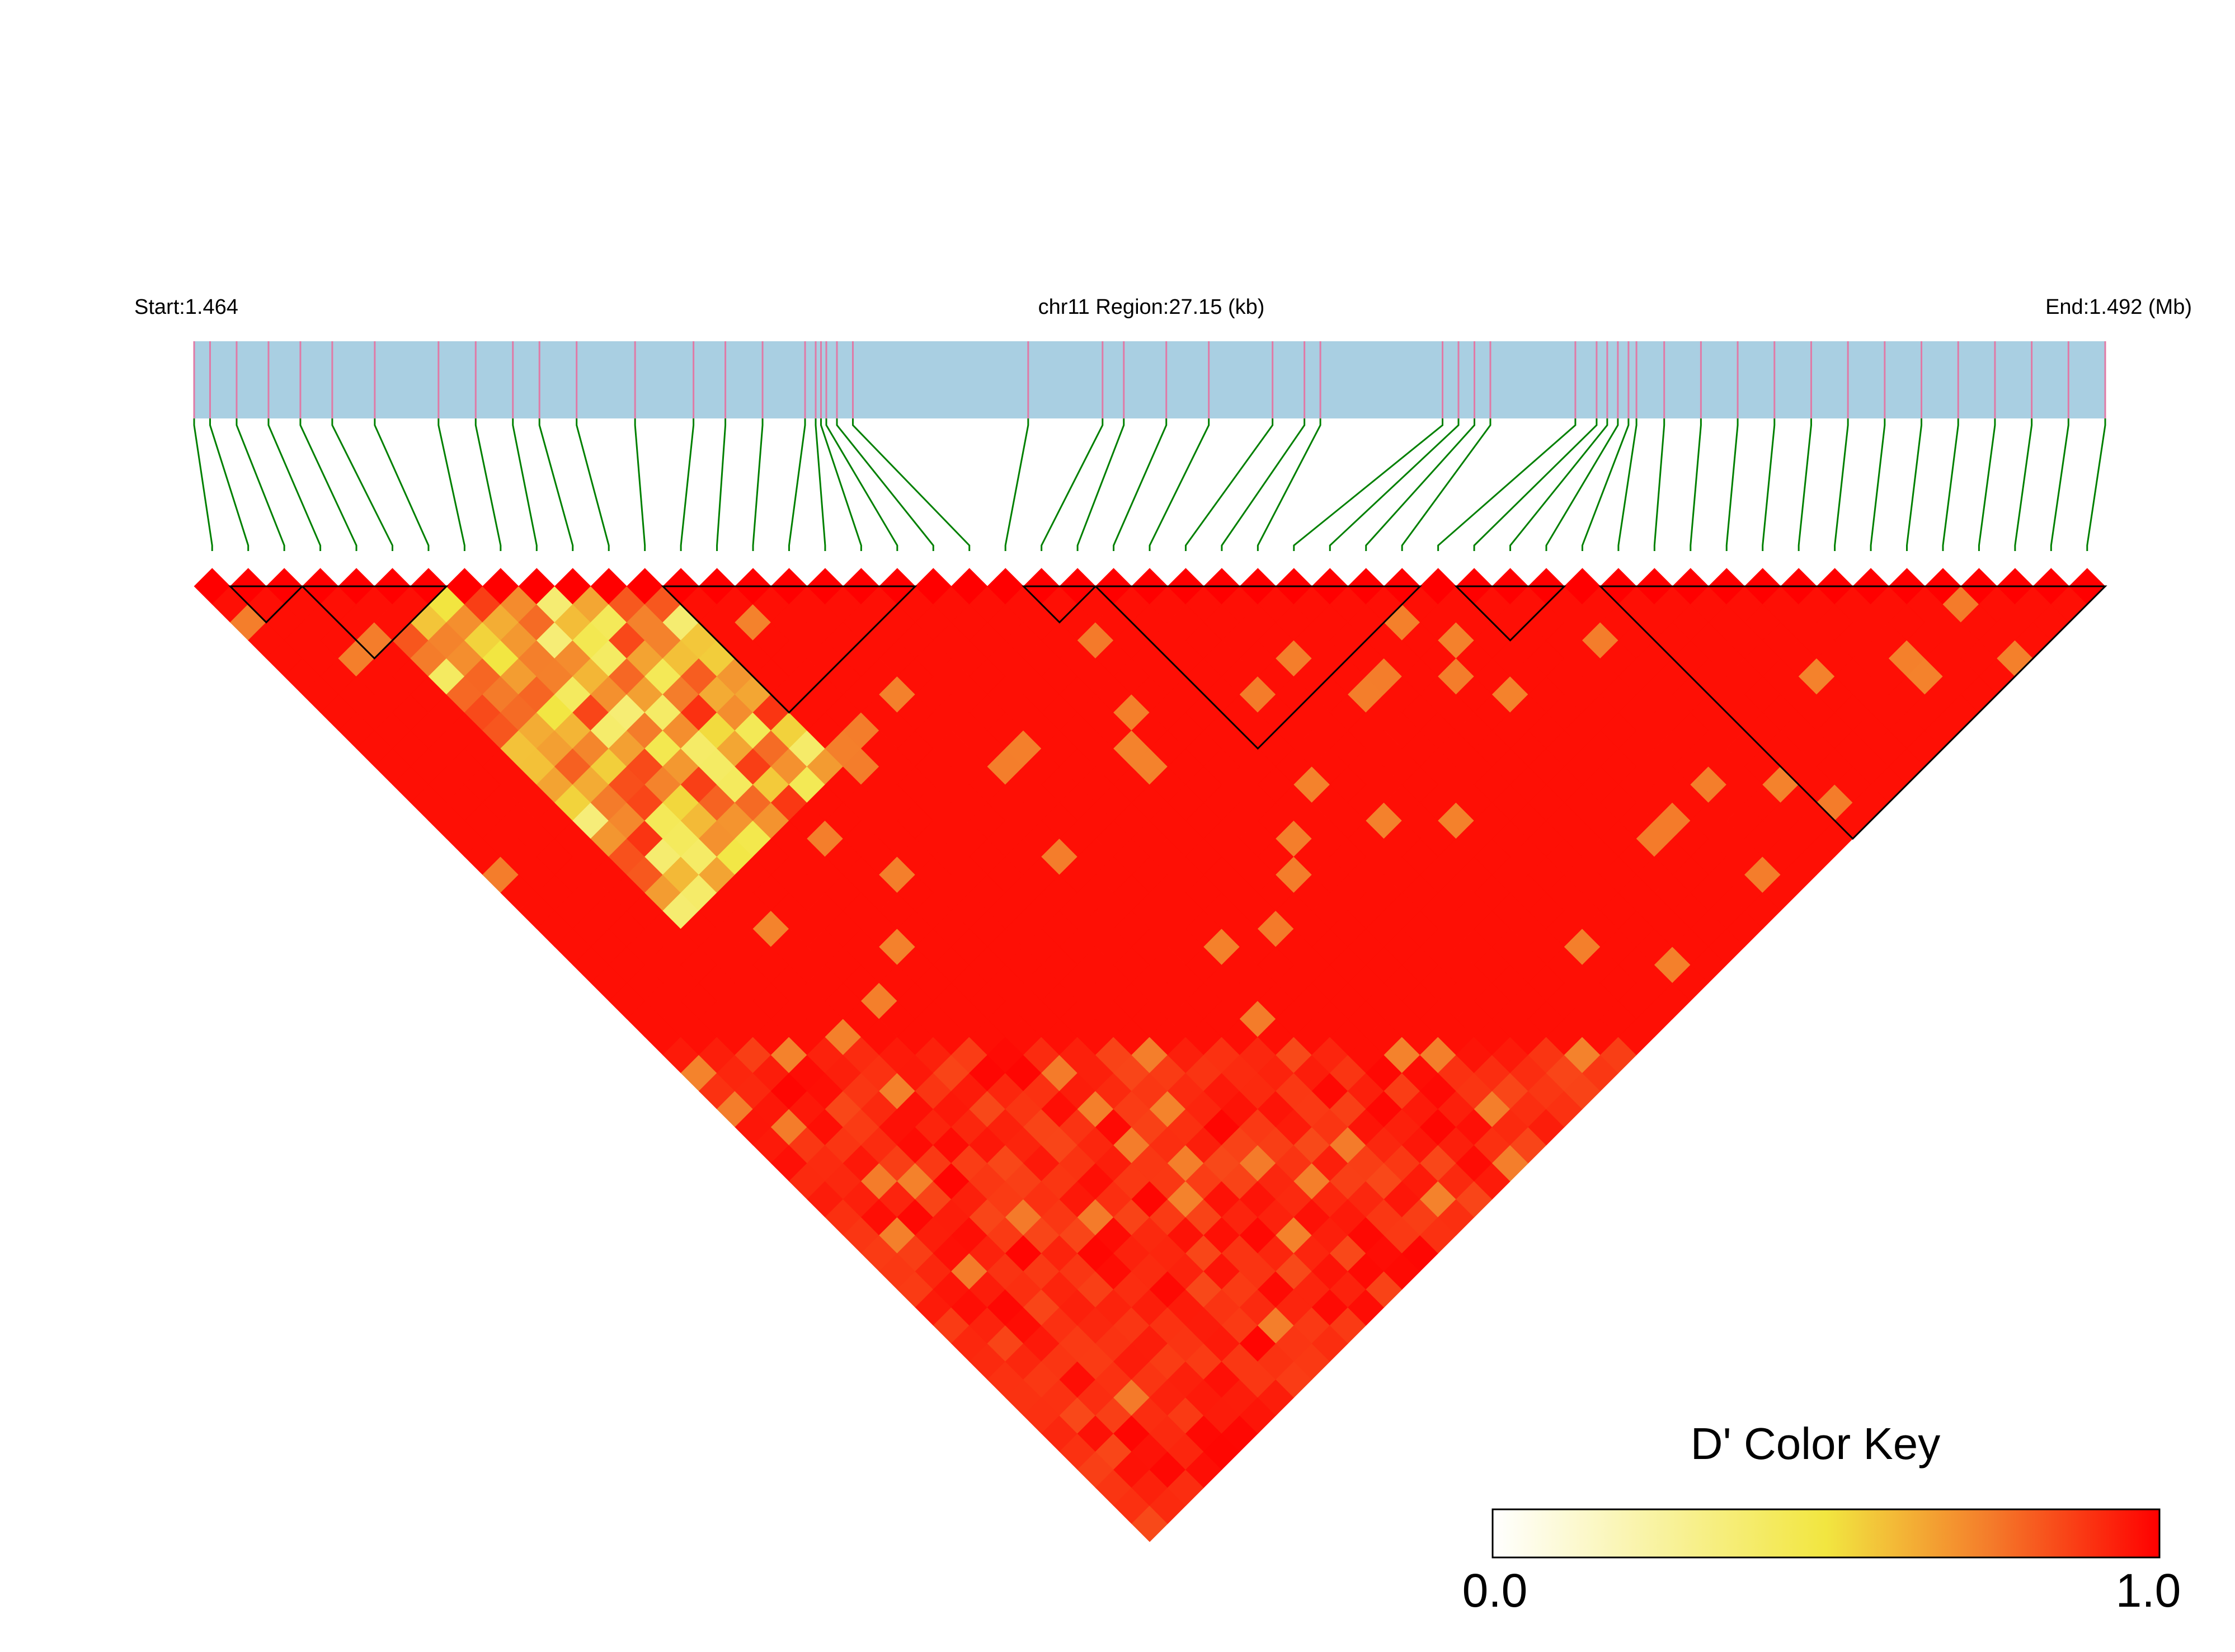 The height and width of the screenshot is (1652, 2235). I want to click on chromosome-band, so click(1149, 379).